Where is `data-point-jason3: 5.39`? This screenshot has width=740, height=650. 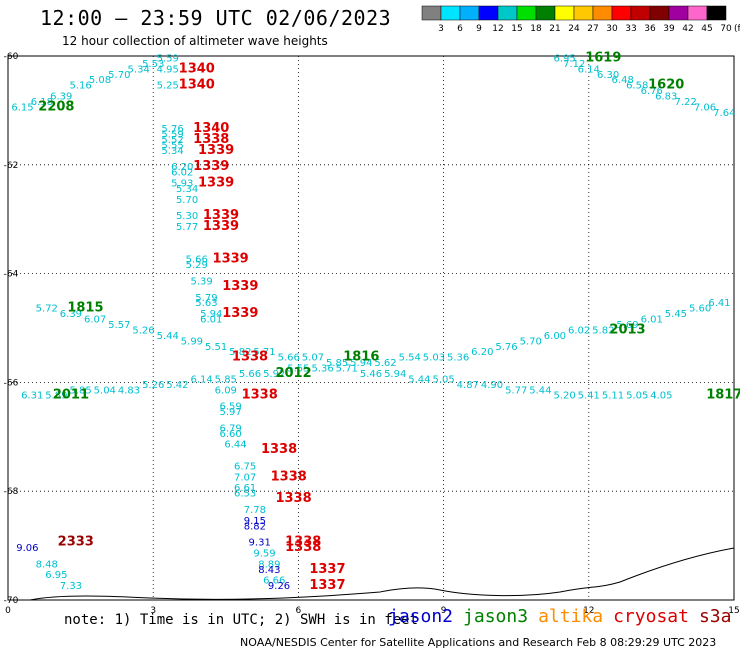
data-point-jason3: 5.39 is located at coordinates (201, 281).